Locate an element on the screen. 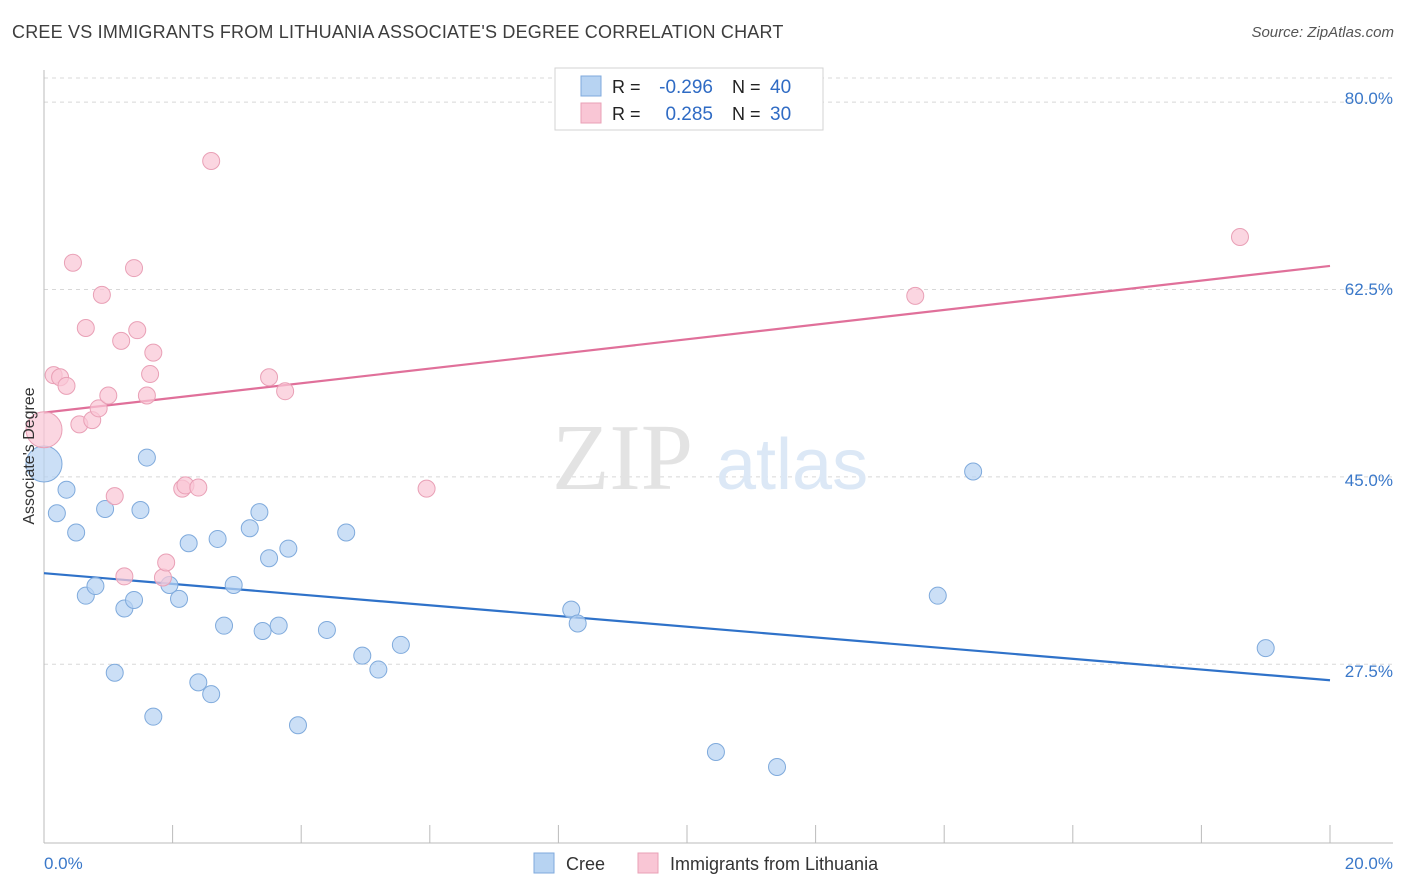  legend-swatch-cree is located at coordinates (544, 863).